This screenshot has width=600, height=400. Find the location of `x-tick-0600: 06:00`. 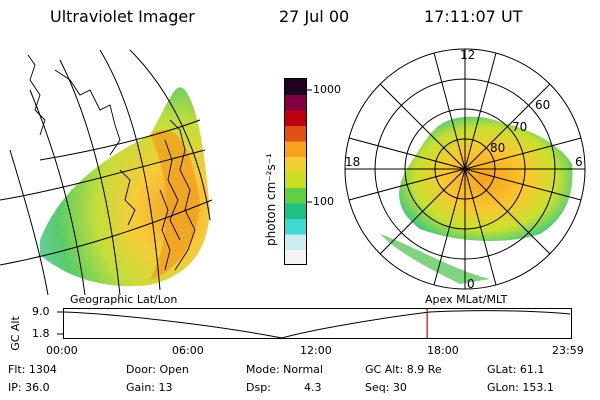

x-tick-0600: 06:00 is located at coordinates (188, 350).